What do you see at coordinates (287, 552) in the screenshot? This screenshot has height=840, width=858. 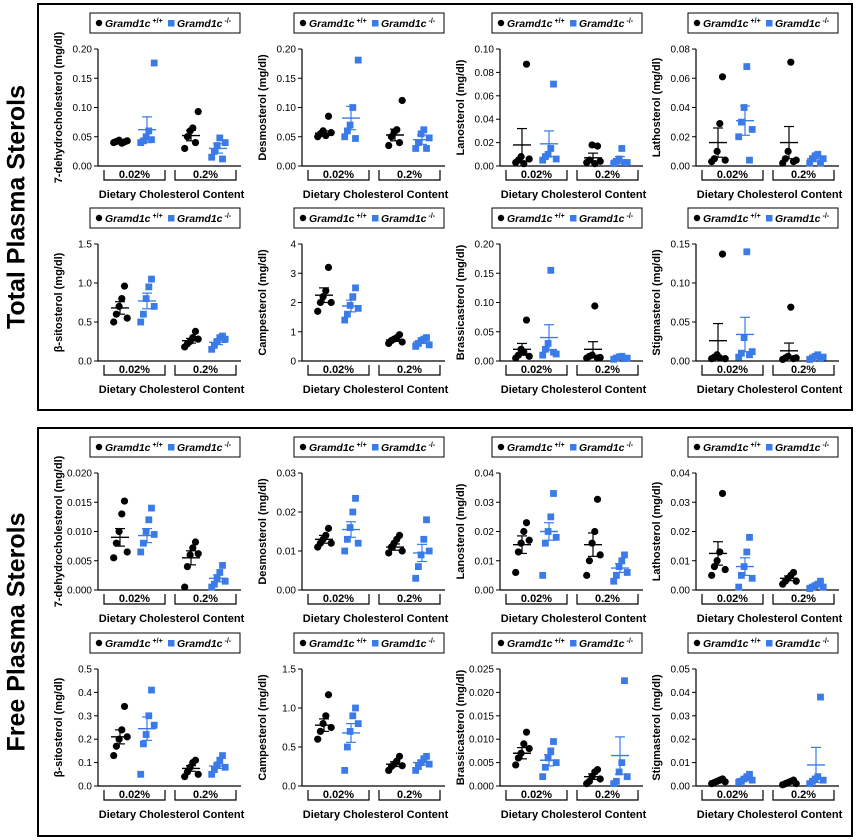 I see `y-tick-label: 0.01` at bounding box center [287, 552].